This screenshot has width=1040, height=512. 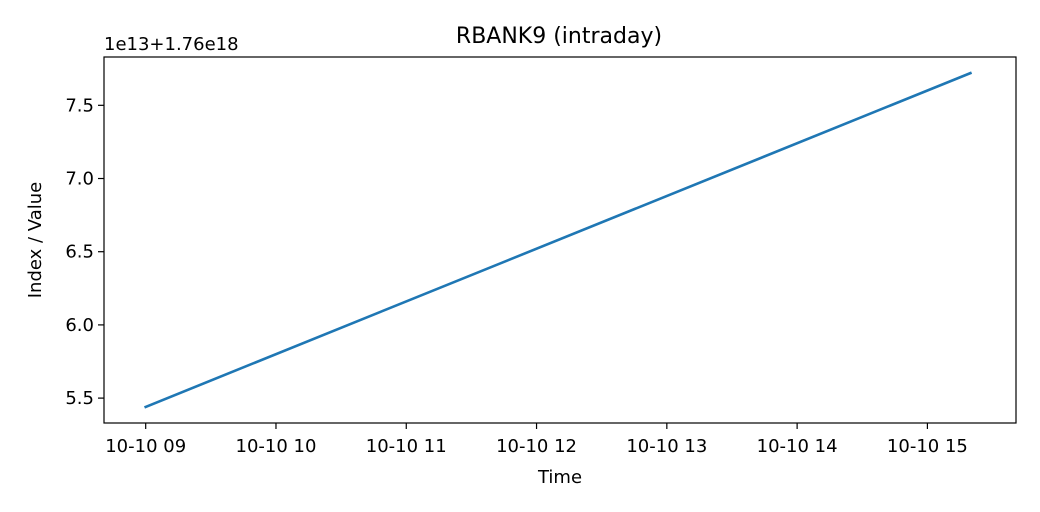 I want to click on y-tick-label: 5.5, so click(x=79, y=398).